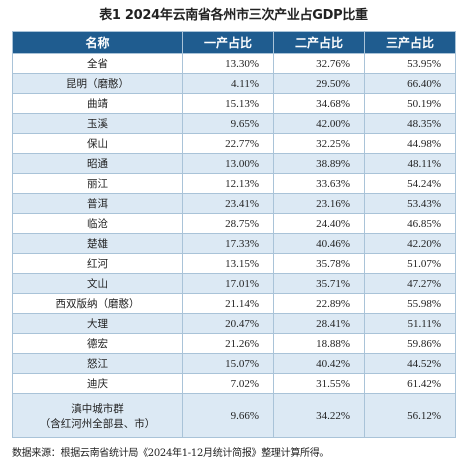 Image resolution: width=467 pixels, height=465 pixels. What do you see at coordinates (97, 143) in the screenshot?
I see `region-name-cell: 保山` at bounding box center [97, 143].